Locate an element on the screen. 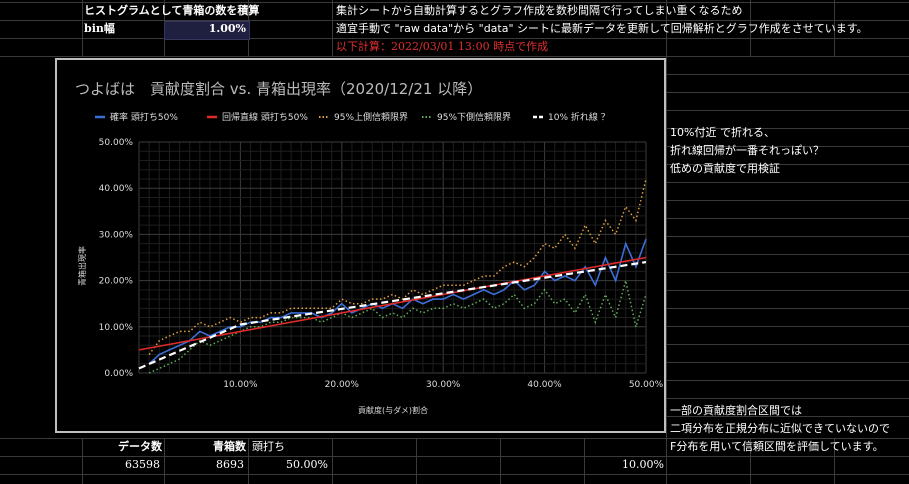 Image resolution: width=909 pixels, height=484 pixels. header-blue-count: 青箱数 is located at coordinates (229, 446).